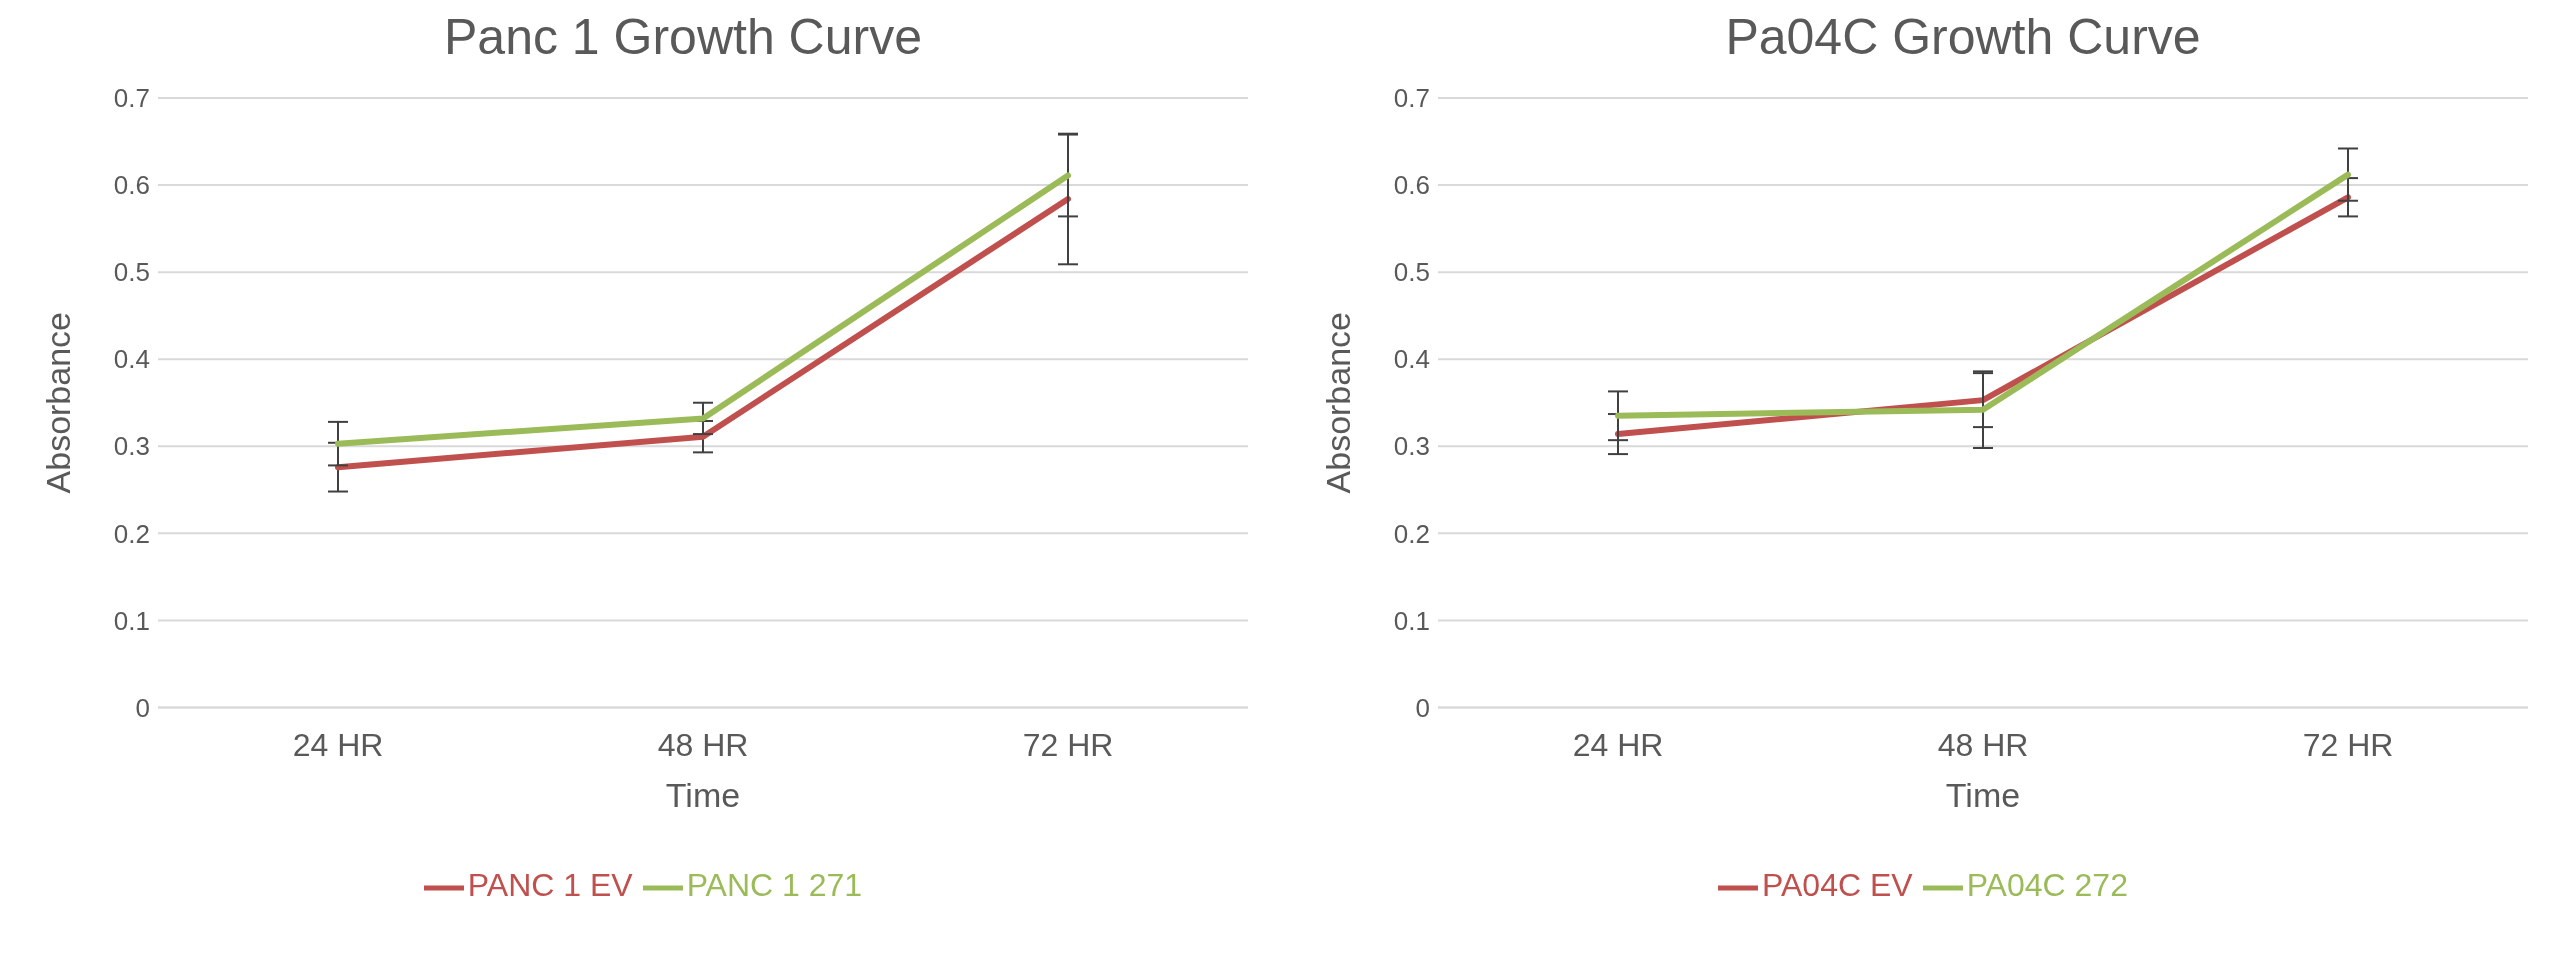 The width and height of the screenshot is (2562, 977). Describe the element at coordinates (774, 885) in the screenshot. I see `legend-label: PANC 1 271` at that location.